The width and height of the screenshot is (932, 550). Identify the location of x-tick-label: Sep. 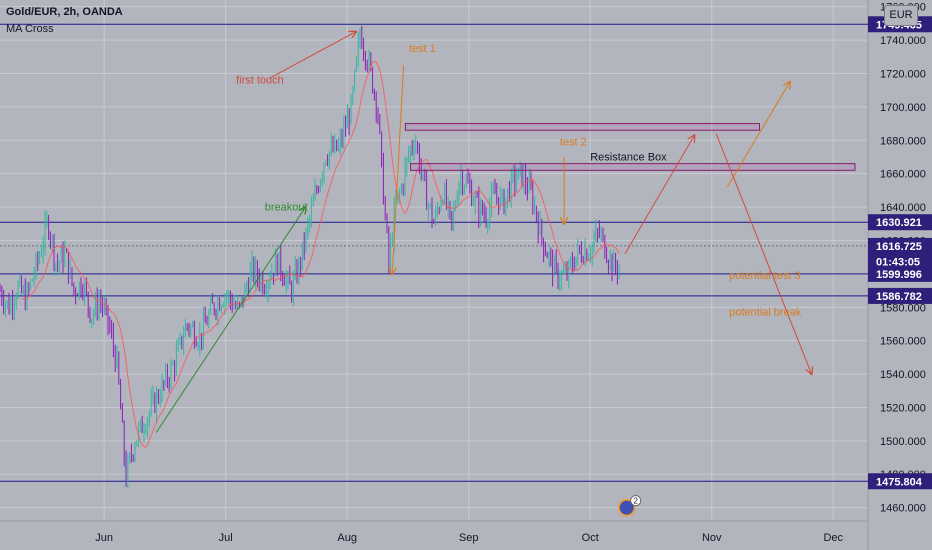
(469, 538).